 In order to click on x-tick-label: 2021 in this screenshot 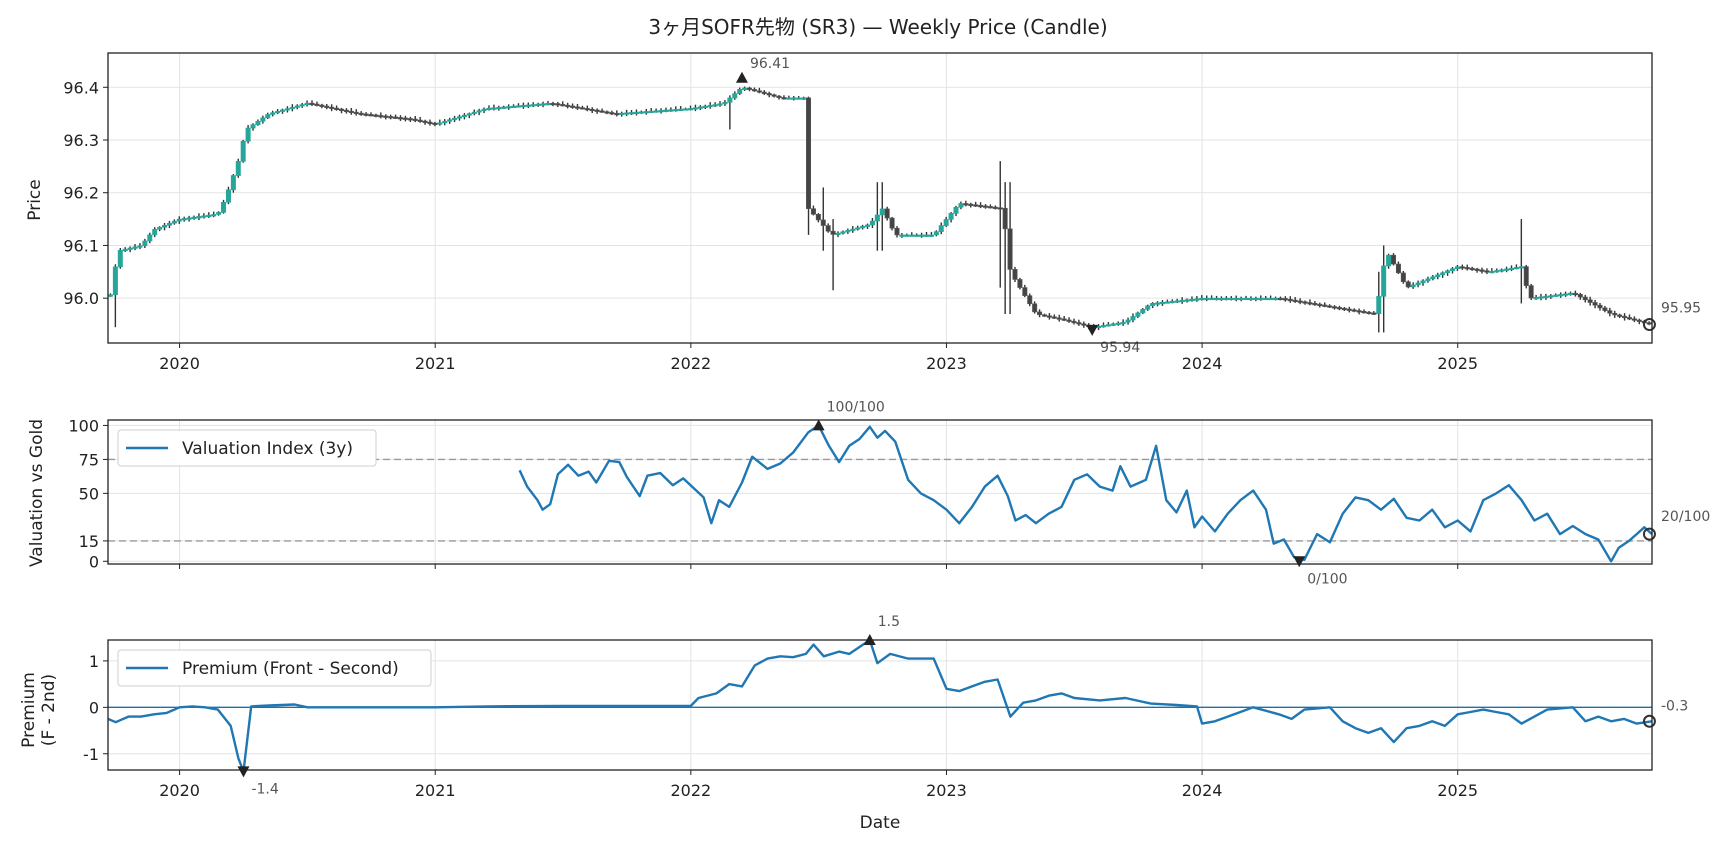, I will do `click(435, 790)`.